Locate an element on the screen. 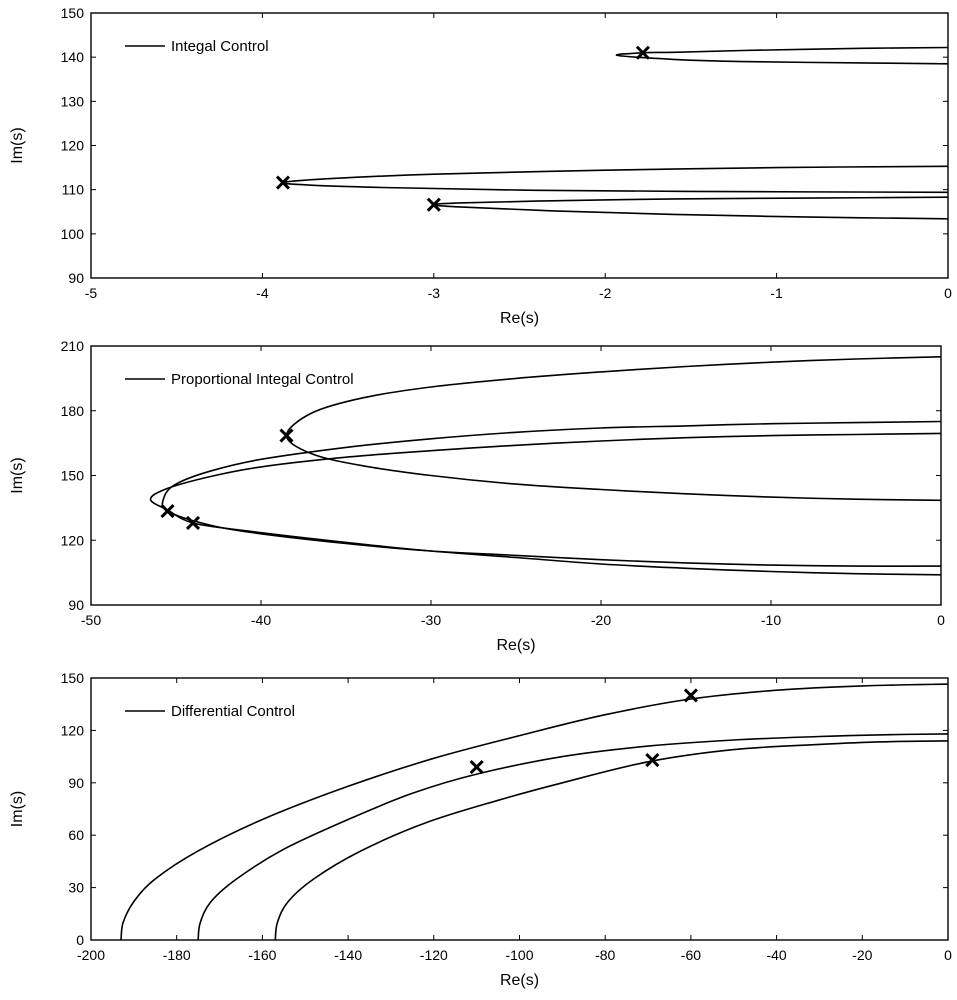  x-tick-label: -60 is located at coordinates (691, 955).